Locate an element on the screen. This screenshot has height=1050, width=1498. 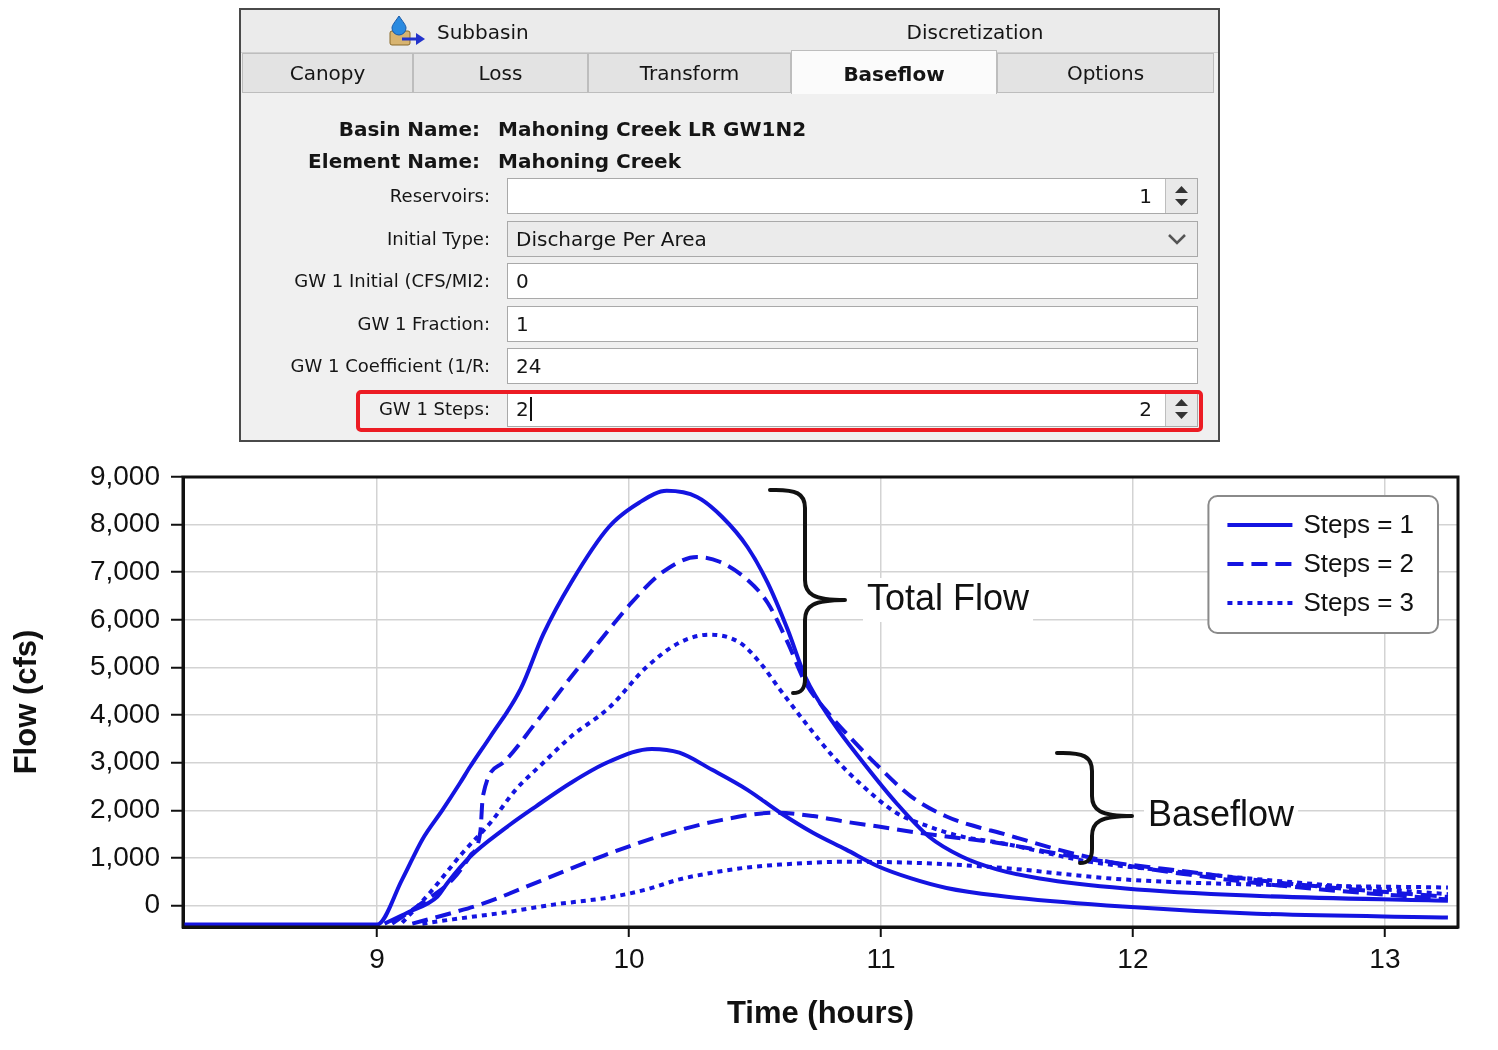
tab: Options is located at coordinates (1105, 73).